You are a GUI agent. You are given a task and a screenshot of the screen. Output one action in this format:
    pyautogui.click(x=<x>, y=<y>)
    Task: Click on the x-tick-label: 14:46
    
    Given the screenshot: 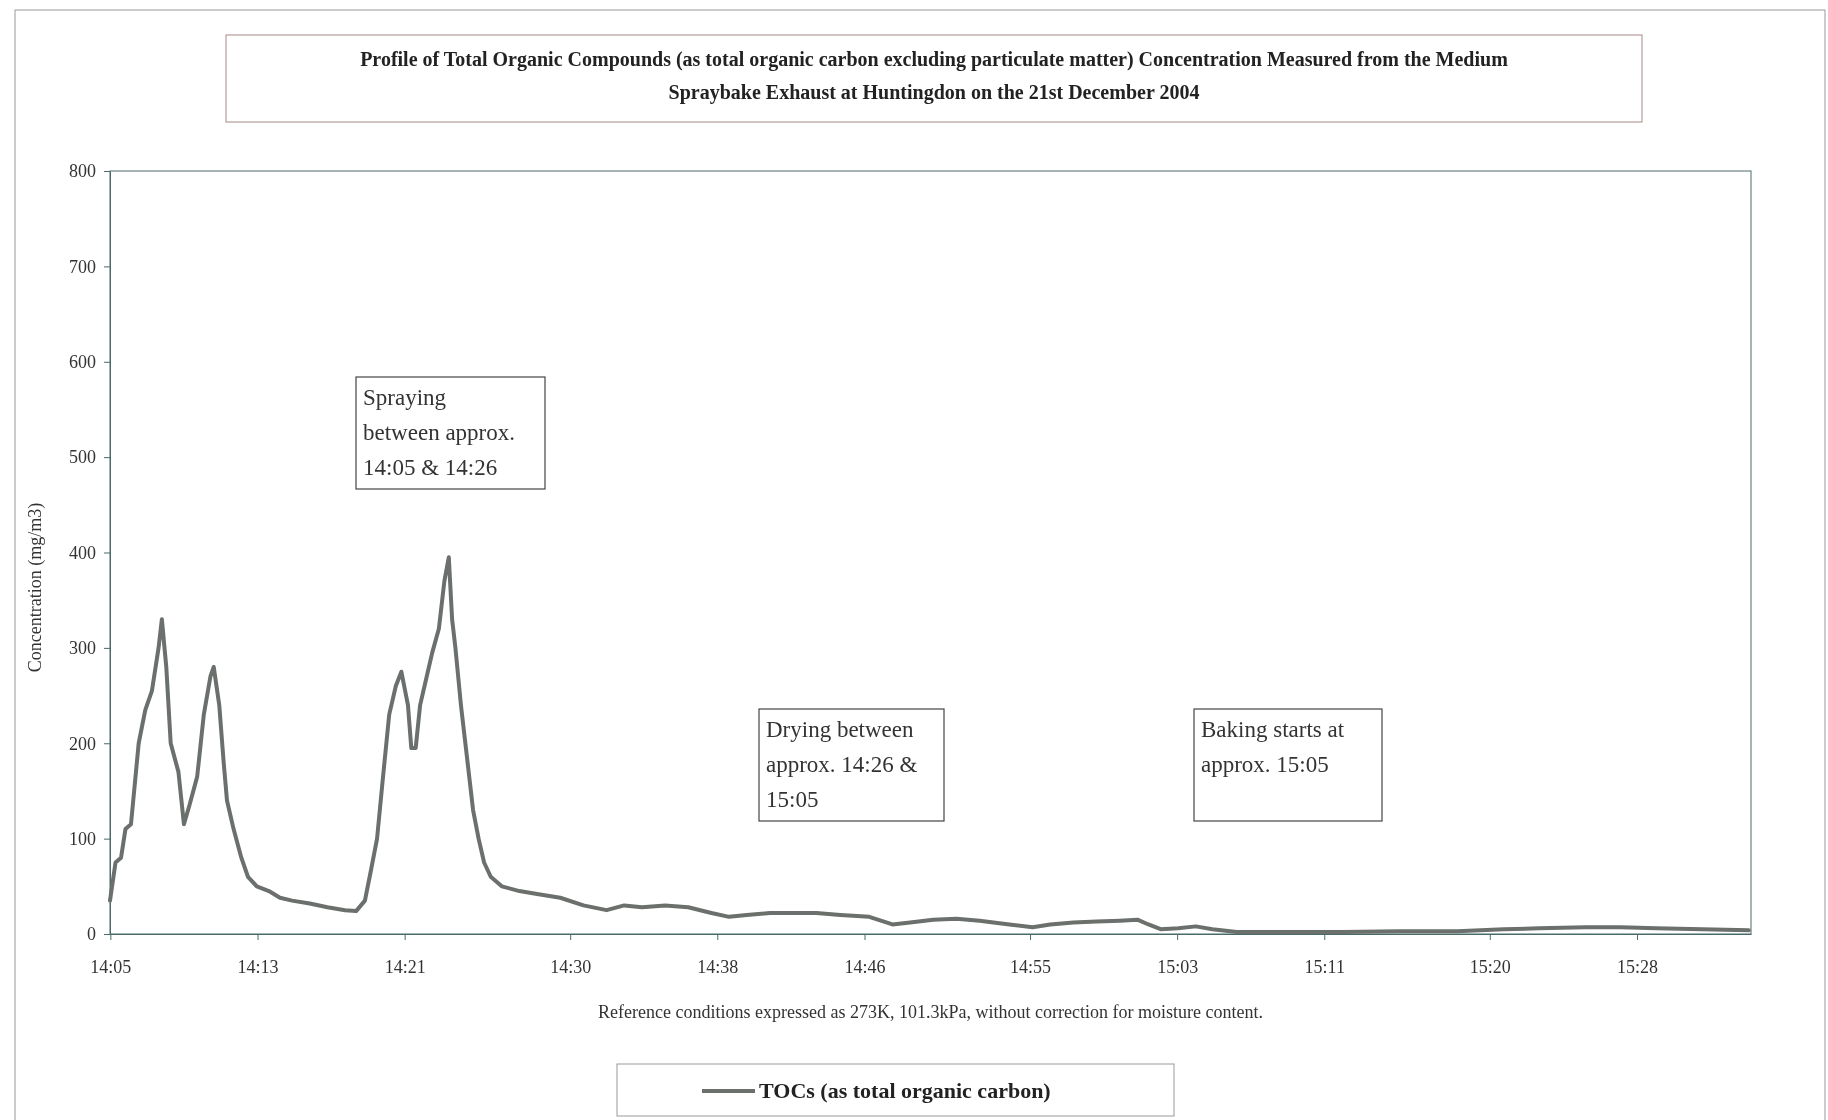 What is the action you would take?
    pyautogui.click(x=865, y=966)
    